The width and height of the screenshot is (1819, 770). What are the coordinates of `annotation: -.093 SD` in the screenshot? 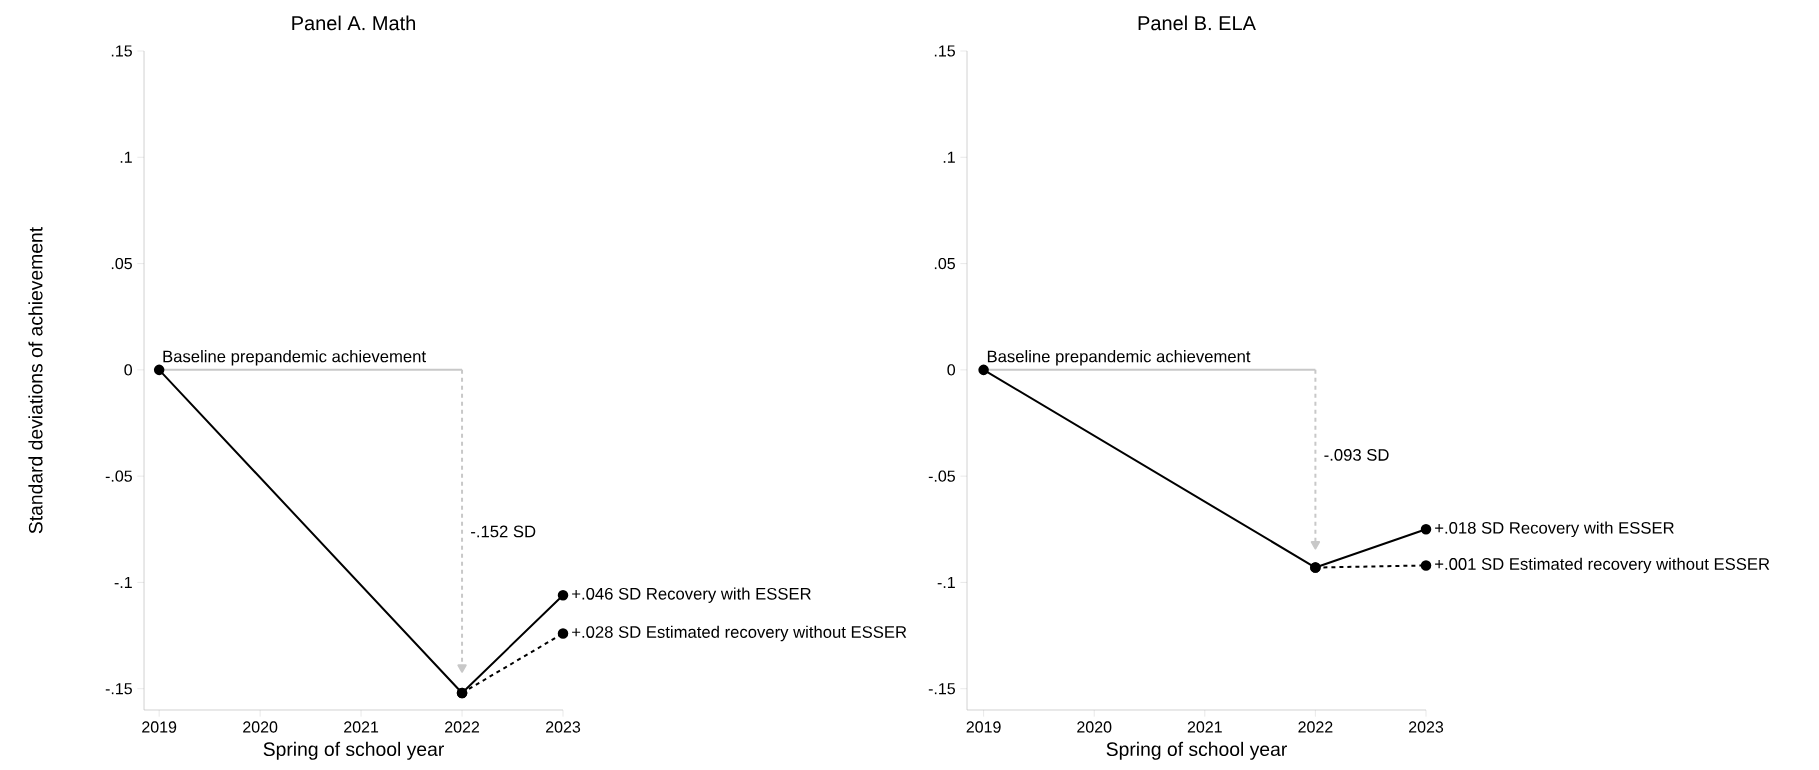 It's located at (1356, 455).